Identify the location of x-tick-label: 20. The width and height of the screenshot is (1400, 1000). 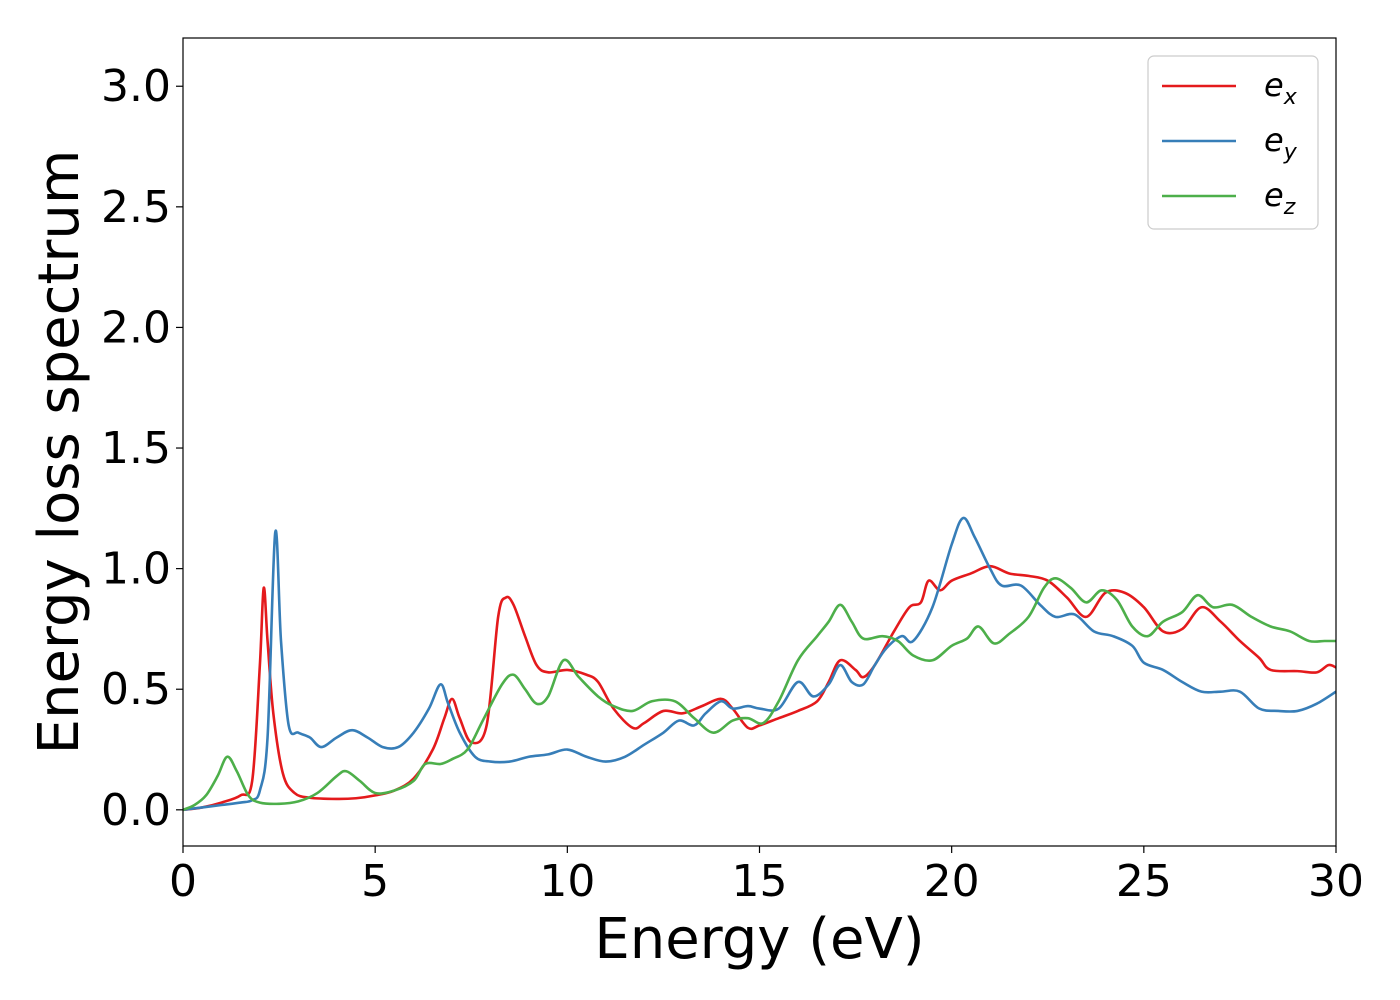
(952, 881).